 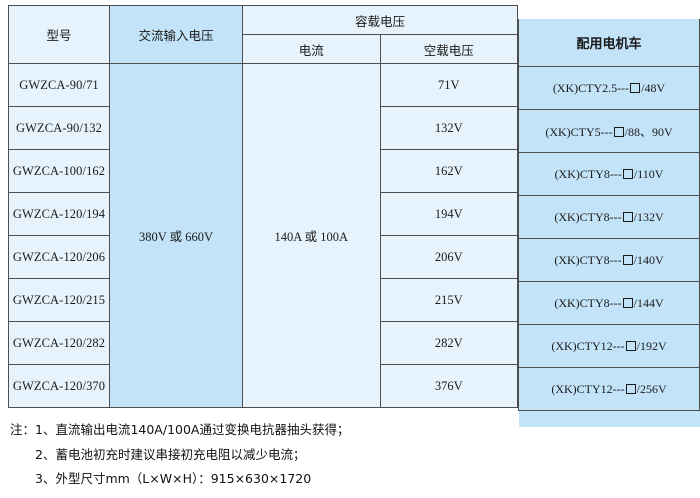 What do you see at coordinates (448, 257) in the screenshot?
I see `cell-no-load-voltage: 206V` at bounding box center [448, 257].